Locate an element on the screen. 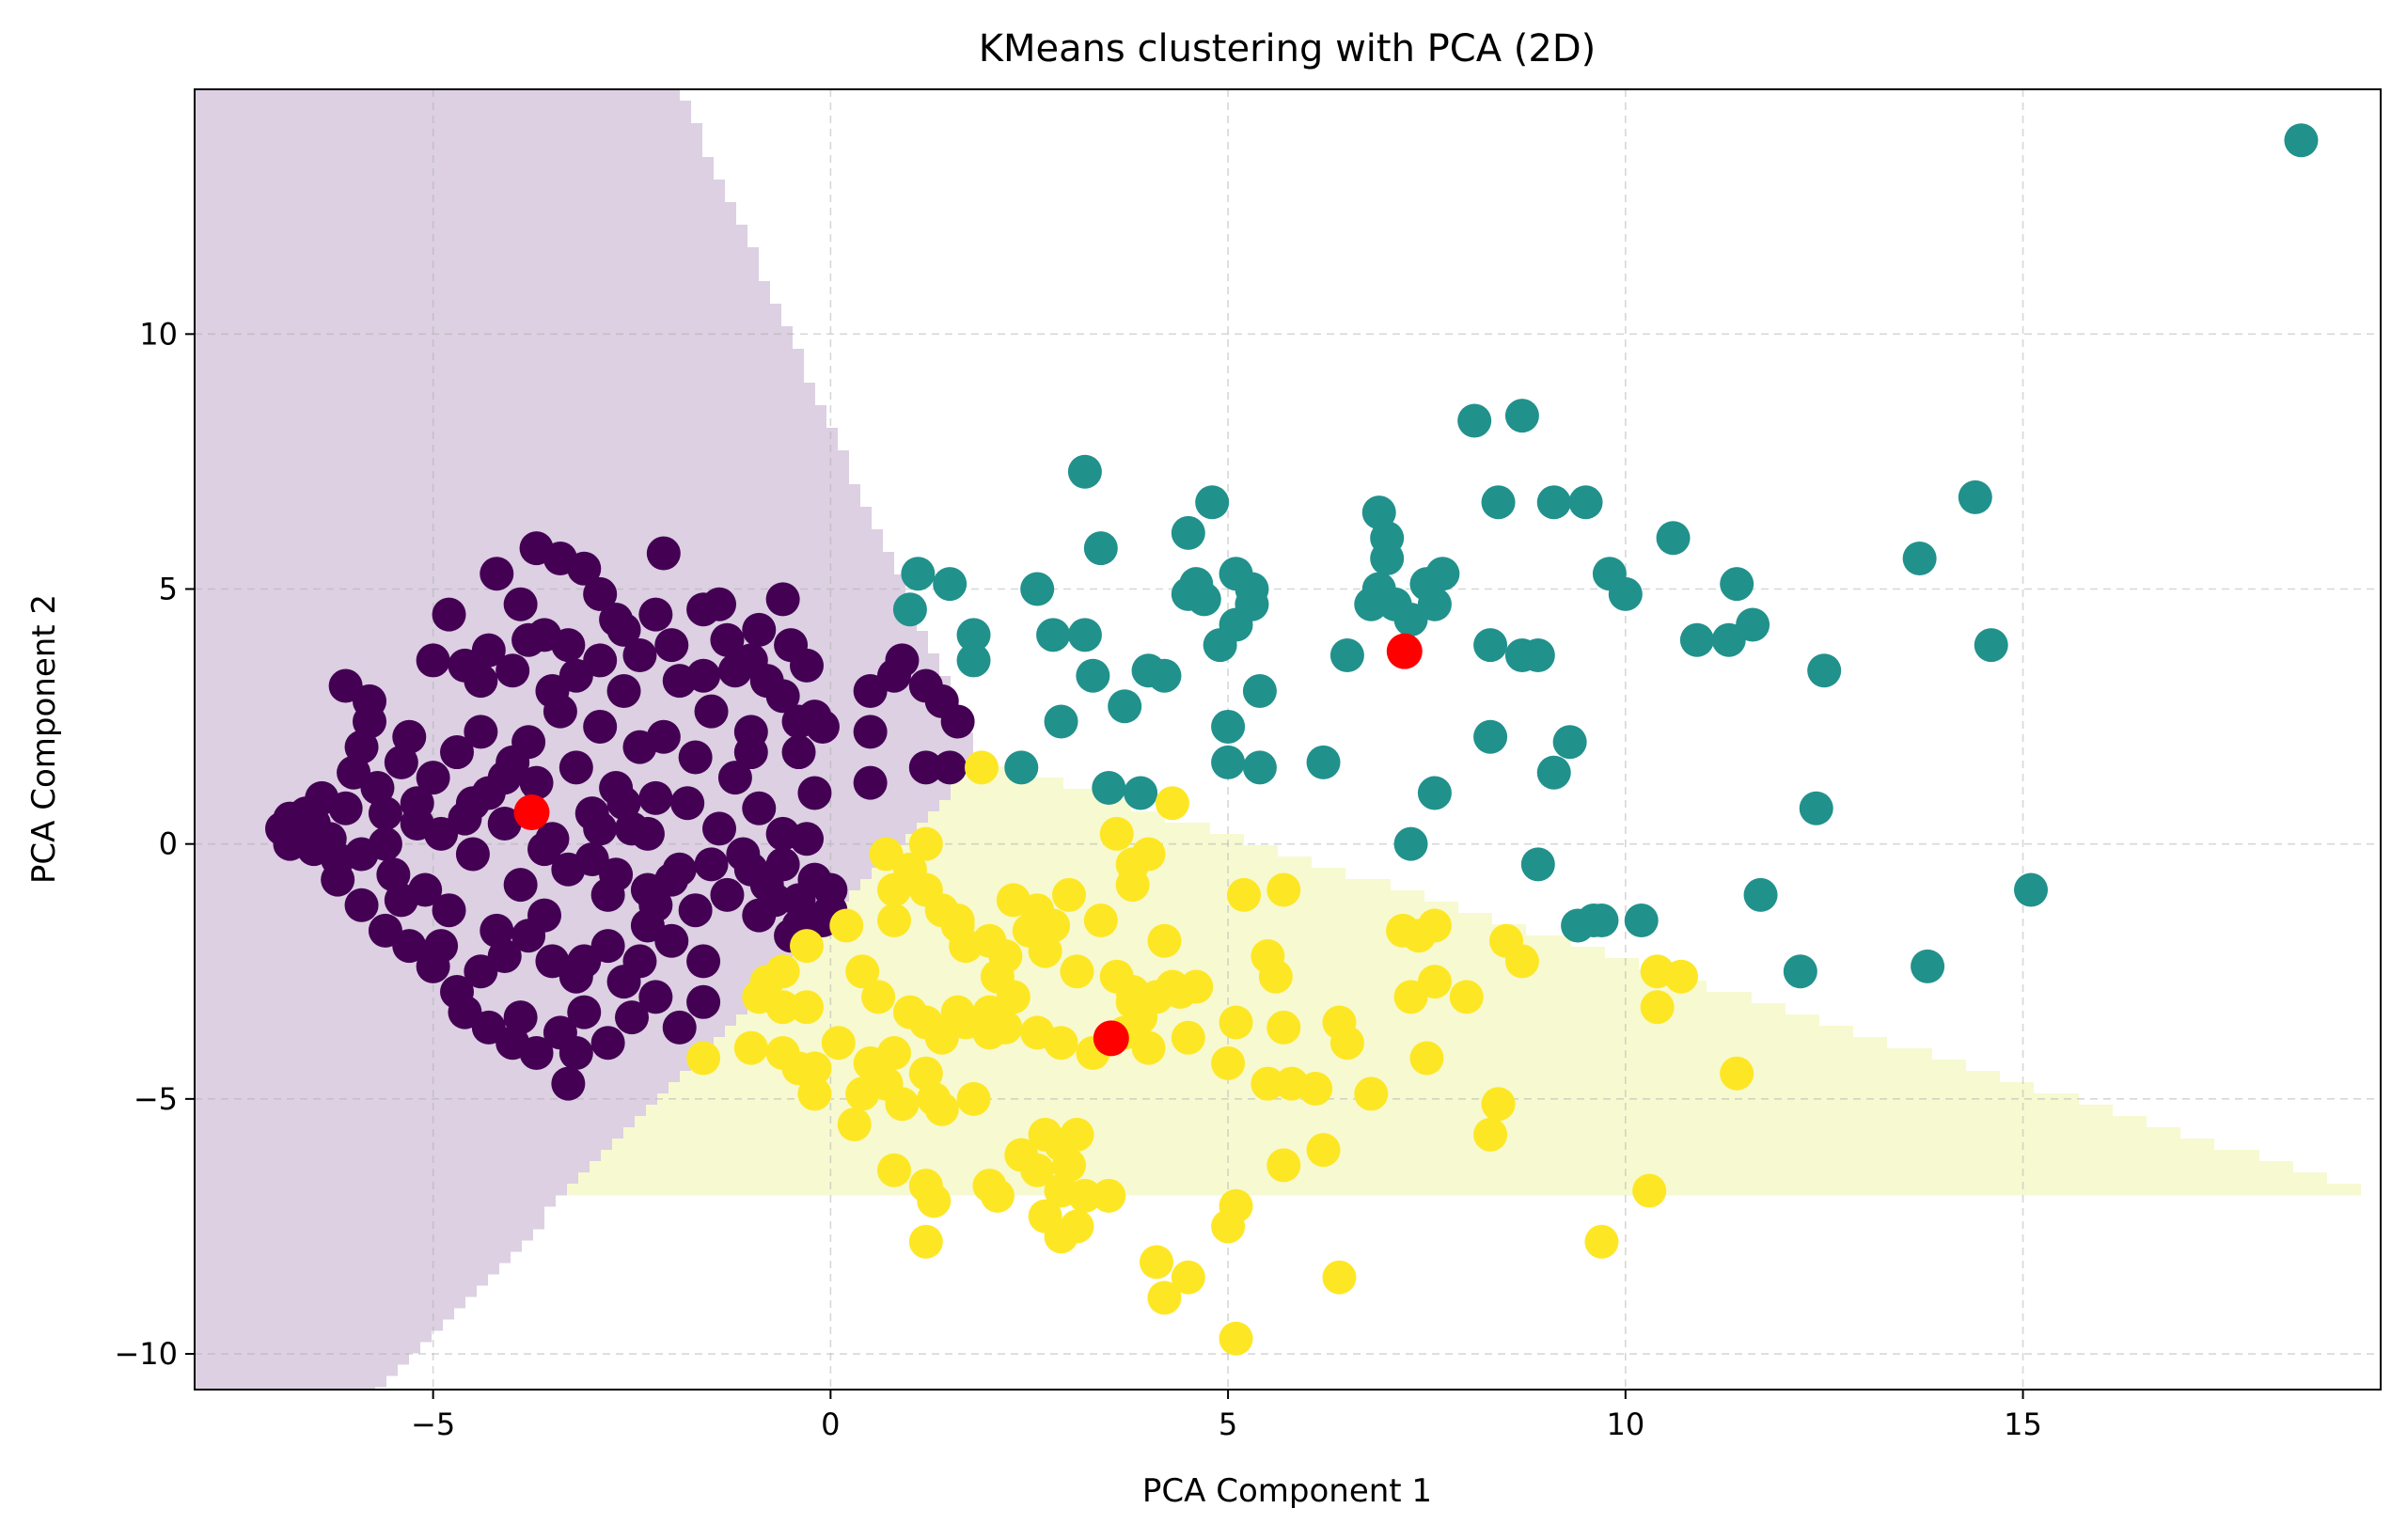 Image resolution: width=2407 pixels, height=1540 pixels. y-axis-label: PCA Component 2 is located at coordinates (44, 739).